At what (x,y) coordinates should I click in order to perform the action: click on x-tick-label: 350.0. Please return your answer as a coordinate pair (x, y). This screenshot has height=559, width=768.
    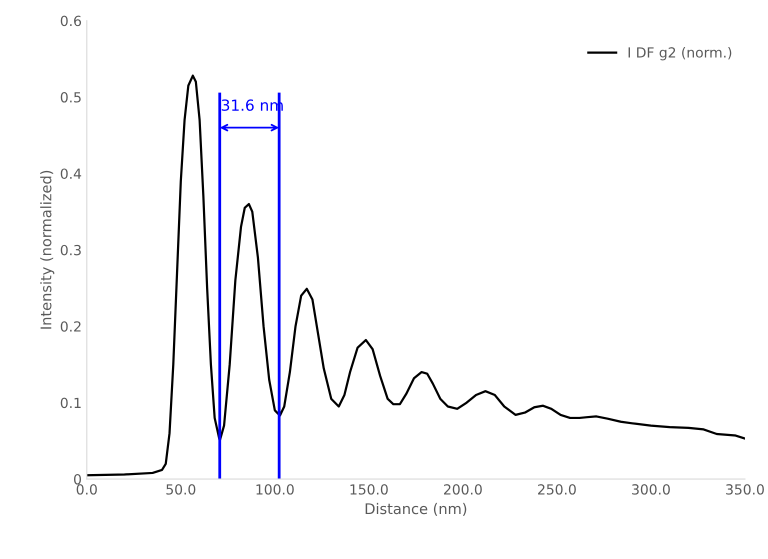
    Looking at the image, I should click on (745, 489).